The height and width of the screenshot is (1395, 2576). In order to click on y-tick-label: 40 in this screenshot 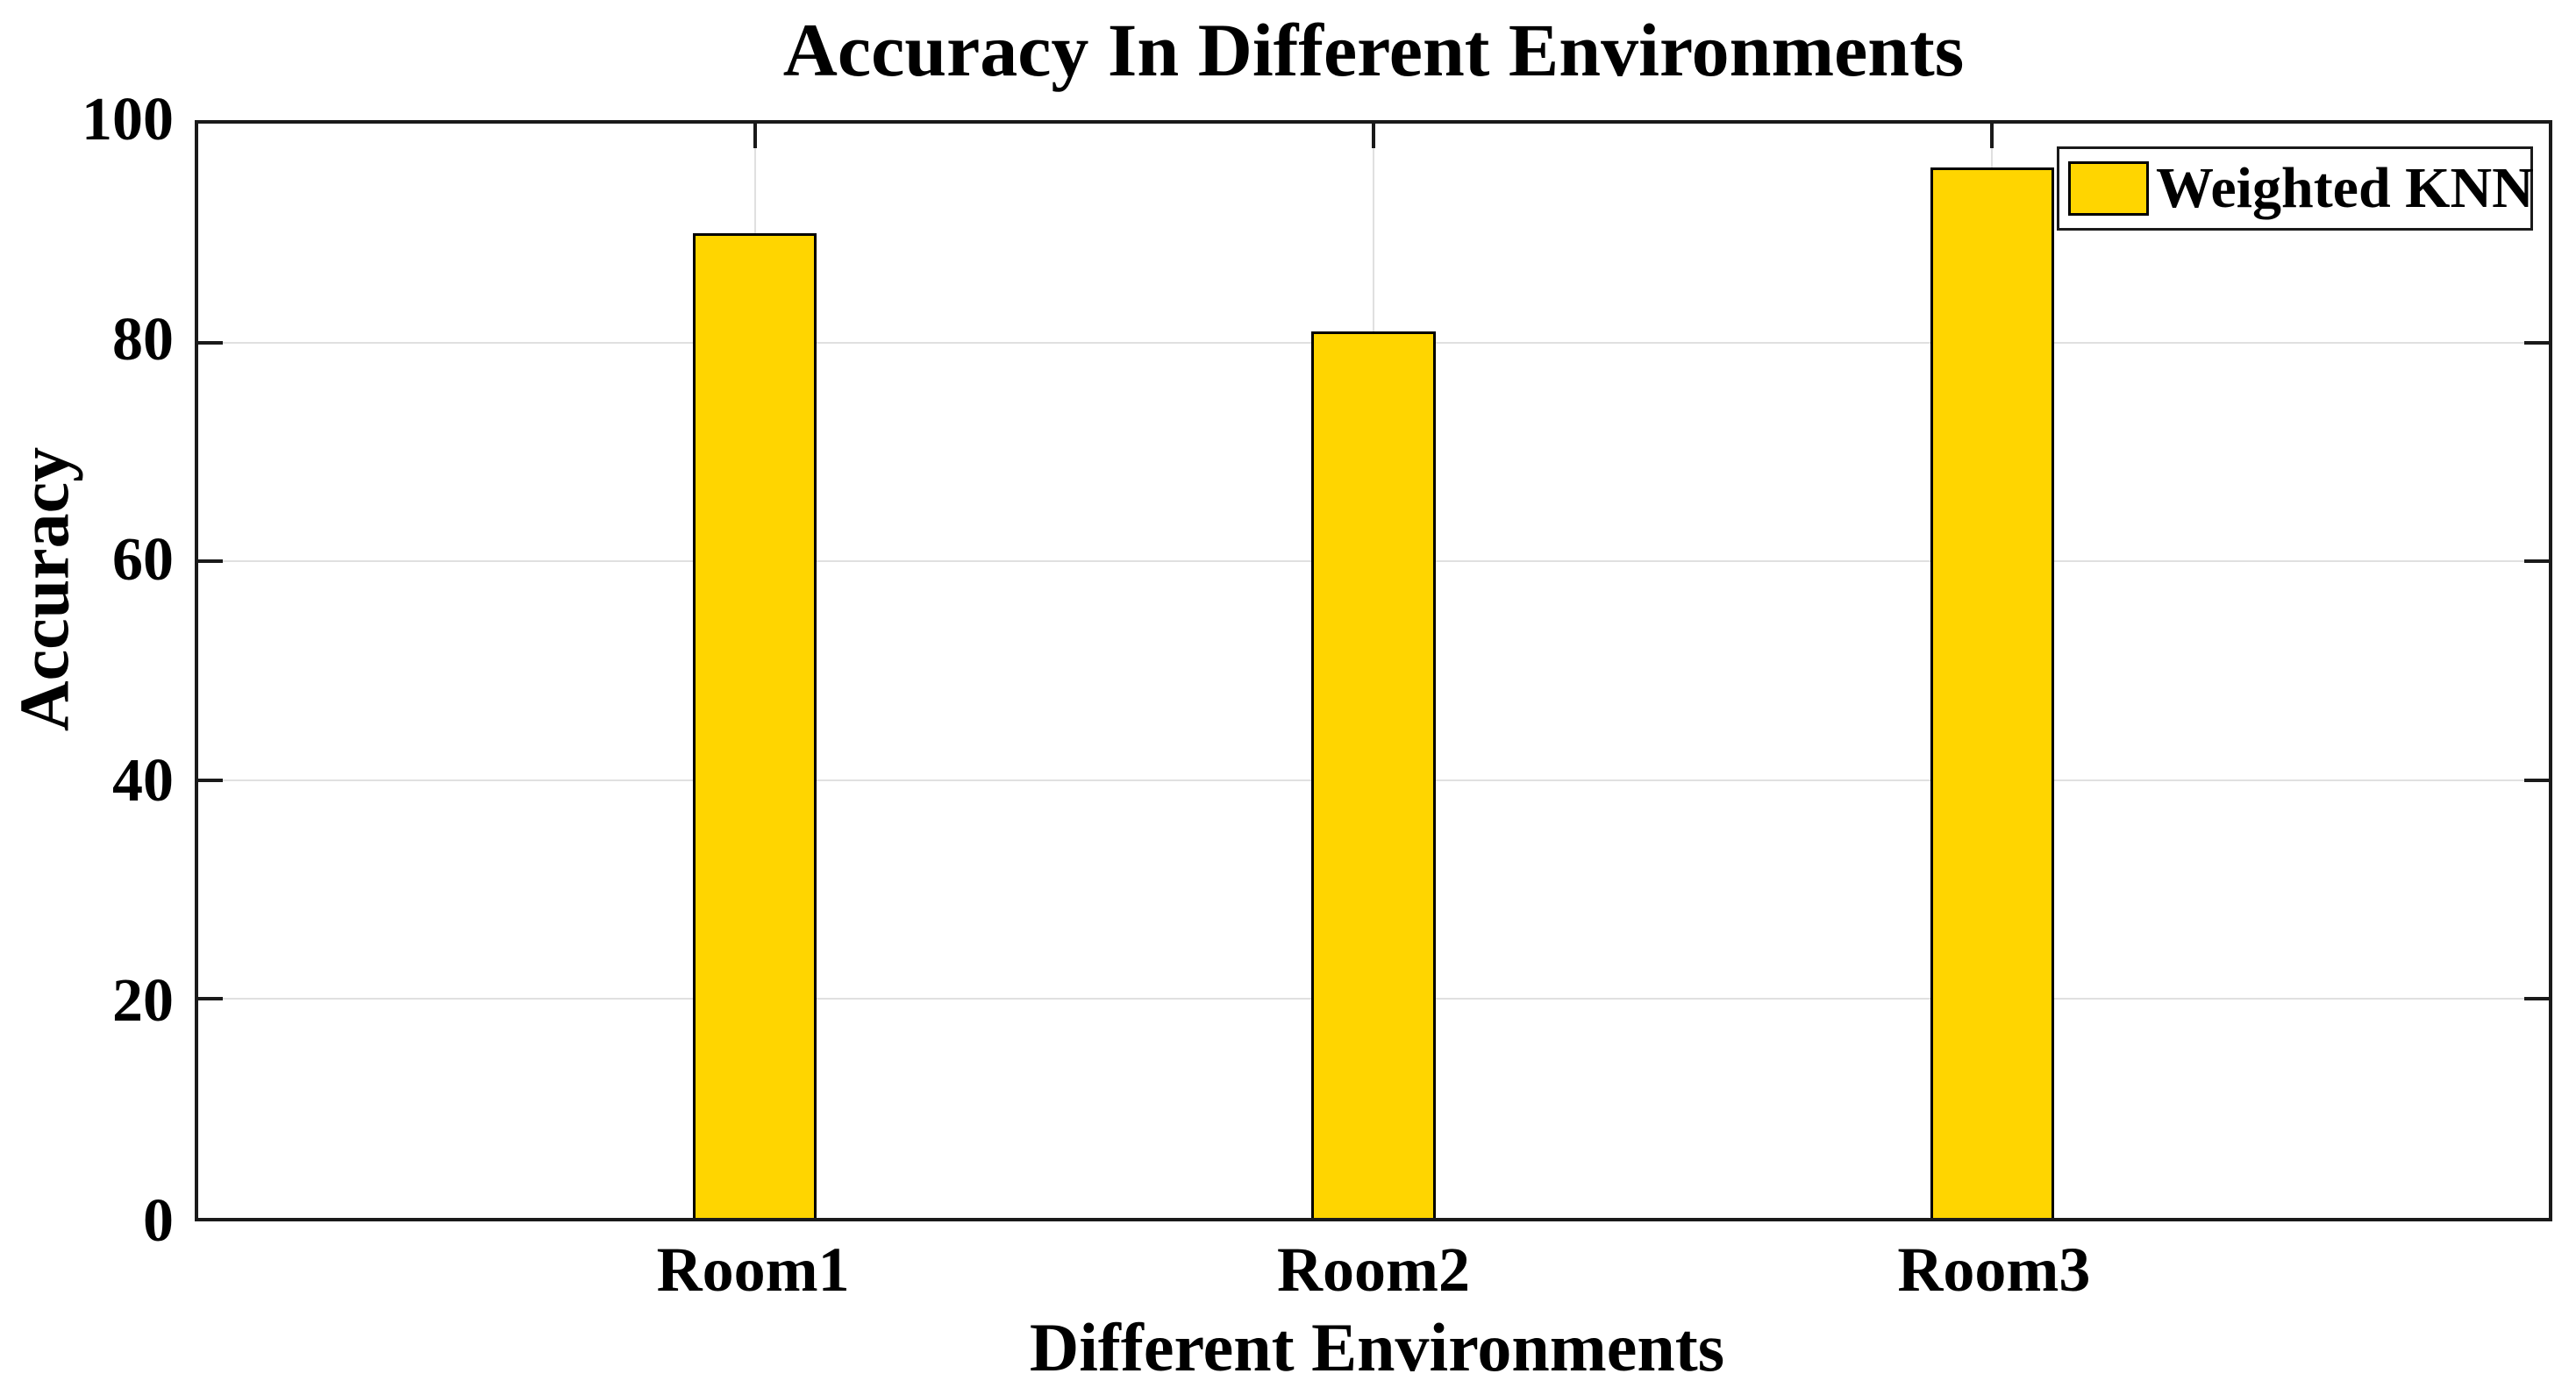, I will do `click(143, 781)`.